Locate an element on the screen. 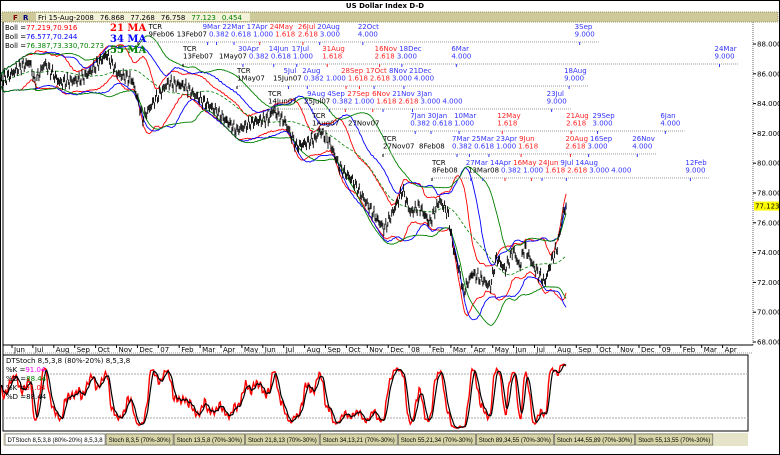 Image resolution: width=780 pixels, height=455 pixels. tcr-marker-date: 9Jun is located at coordinates (526, 139).